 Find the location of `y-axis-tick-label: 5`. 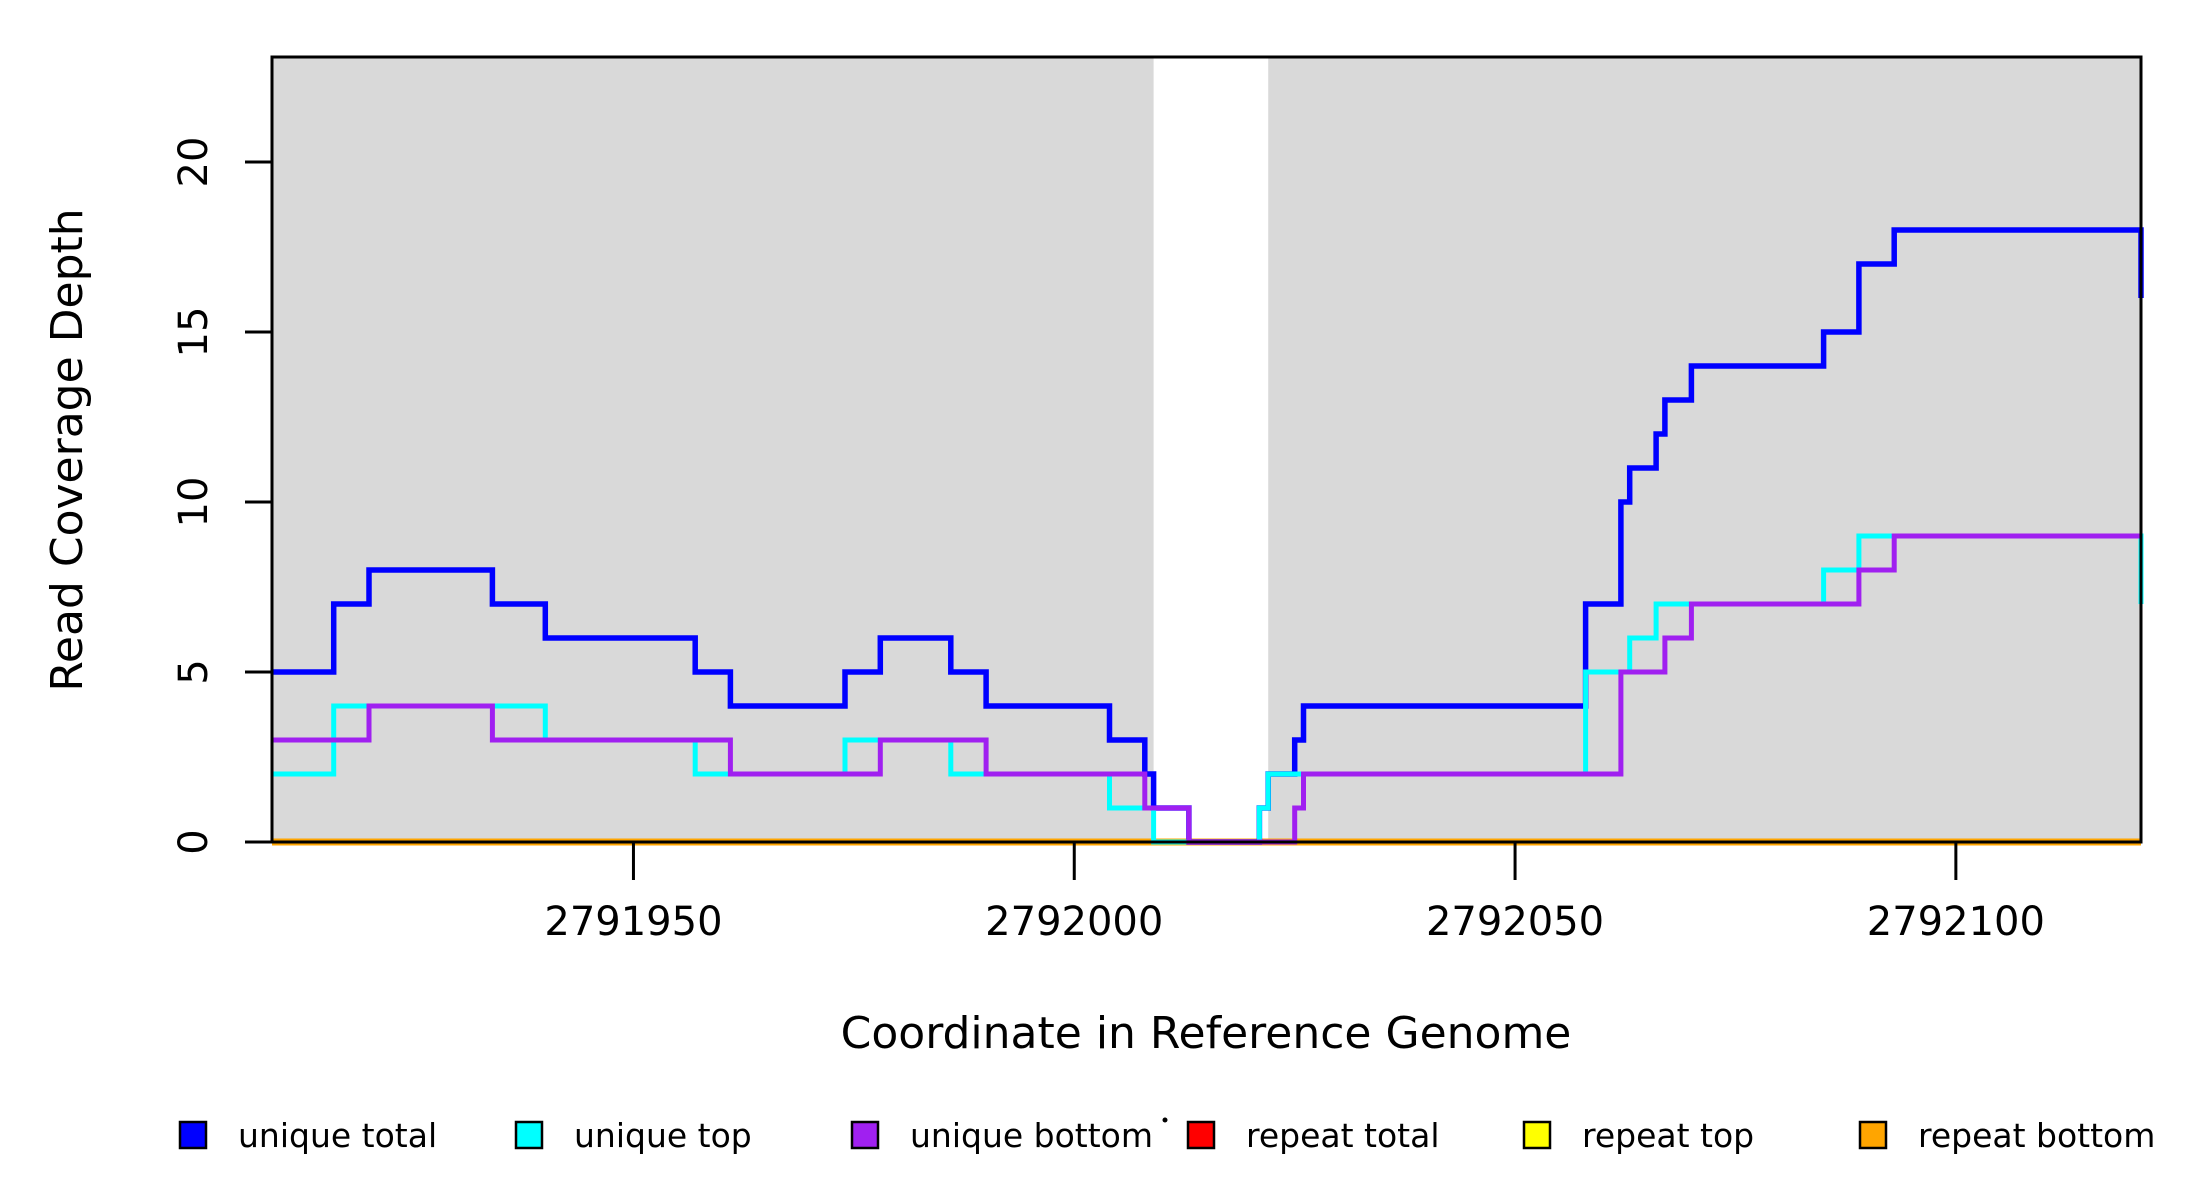

y-axis-tick-label: 5 is located at coordinates (194, 671).